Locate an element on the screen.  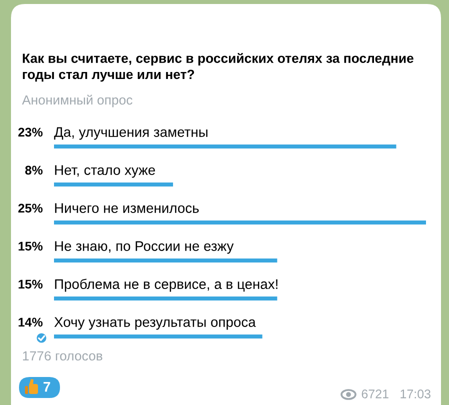
data-label: 14% is located at coordinates (30, 322).